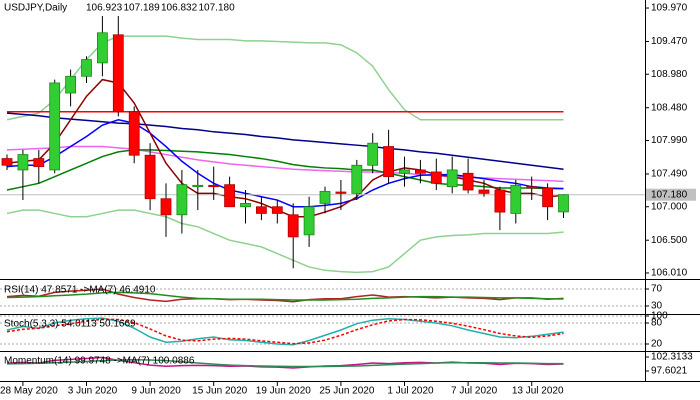 The height and width of the screenshot is (400, 700). What do you see at coordinates (35, 8) in the screenshot?
I see `panel-title: USDJPY,Daily` at bounding box center [35, 8].